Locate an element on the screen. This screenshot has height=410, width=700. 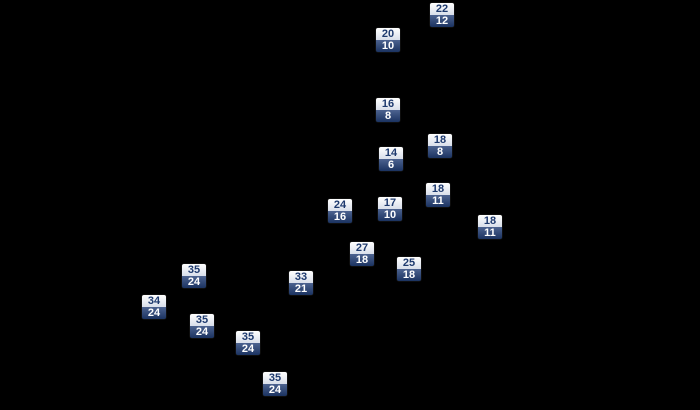
high-temp-label: 33 is located at coordinates (301, 277).